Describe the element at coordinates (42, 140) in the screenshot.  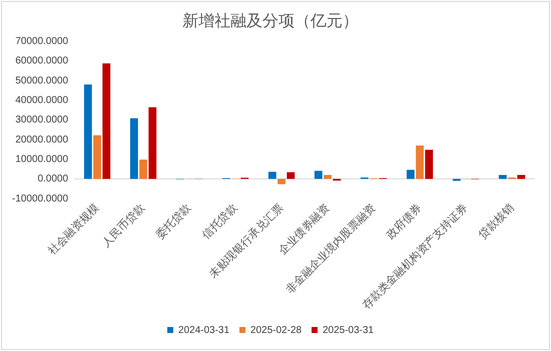
I see `y-tick-label: 20000.0000` at that location.